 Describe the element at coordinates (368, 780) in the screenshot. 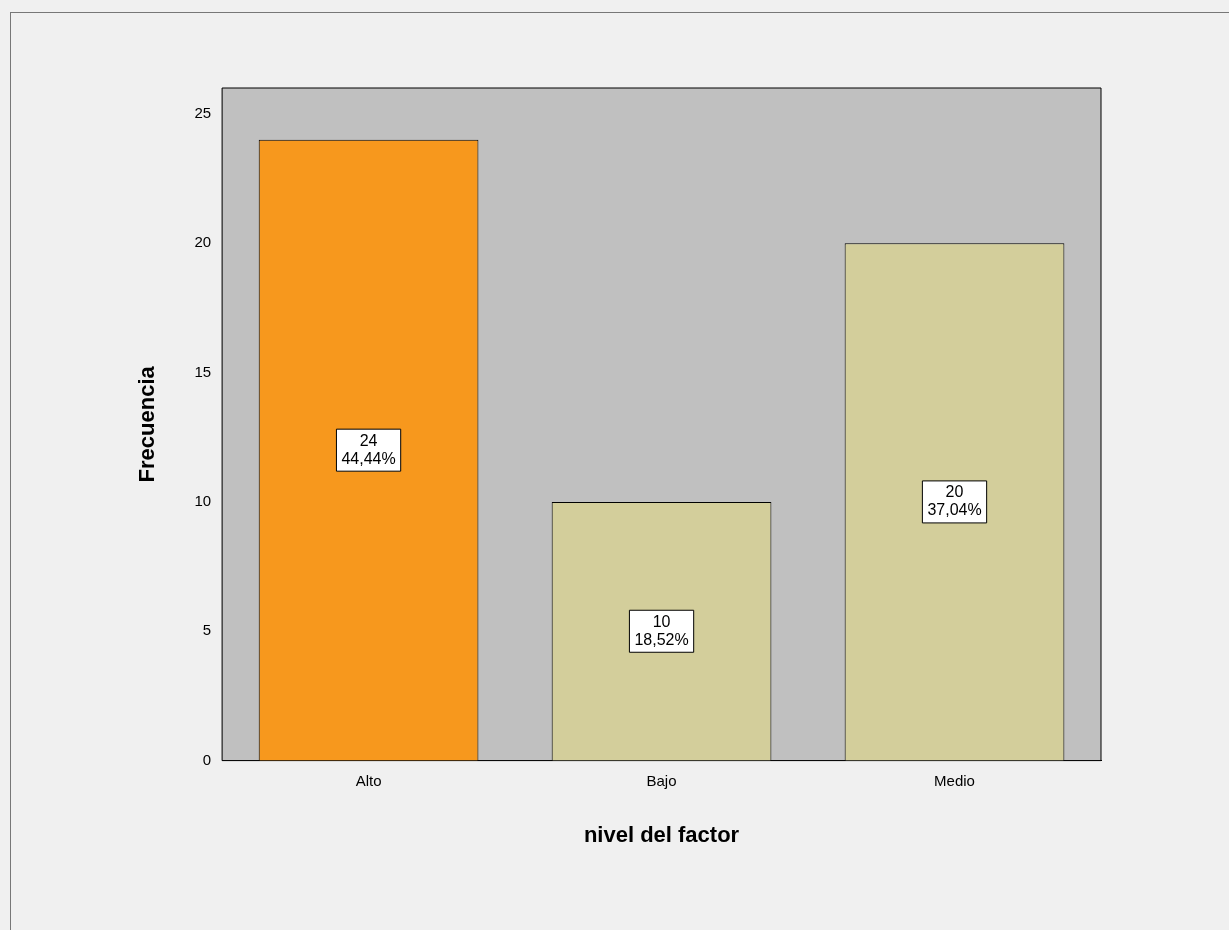

I see `x-tick-label: Alto` at that location.